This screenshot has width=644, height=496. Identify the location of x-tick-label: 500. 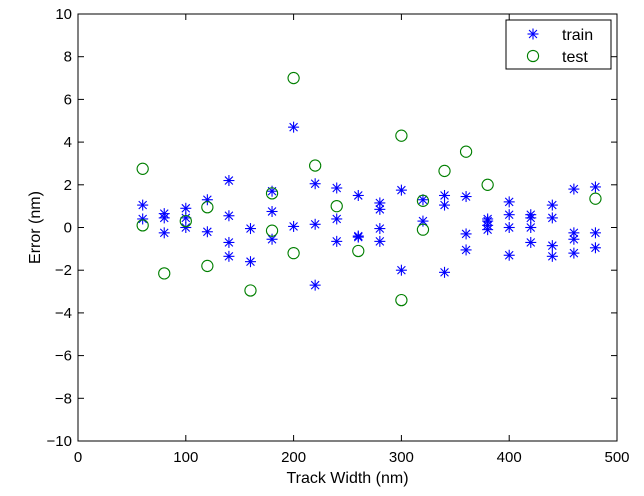
(616, 457).